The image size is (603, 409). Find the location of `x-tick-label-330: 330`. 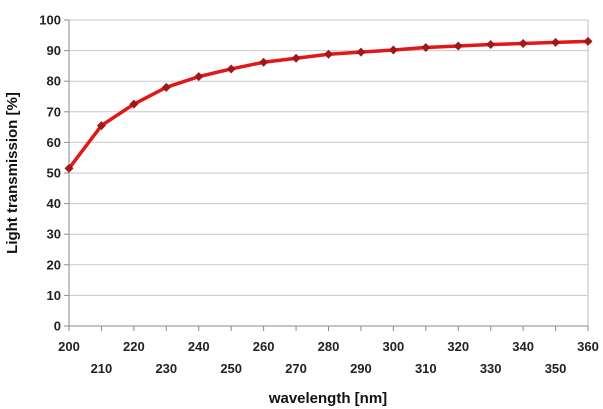

x-tick-label-330: 330 is located at coordinates (491, 368).